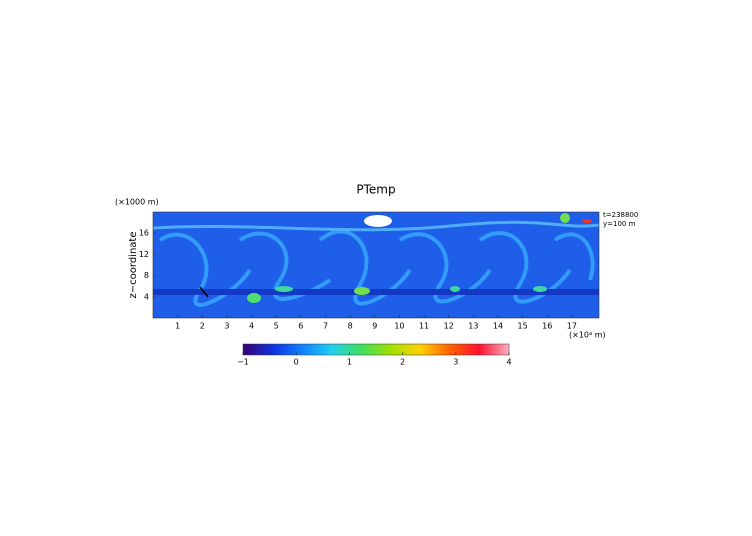  Describe the element at coordinates (374, 326) in the screenshot. I see `x-tick-label: 9` at that location.